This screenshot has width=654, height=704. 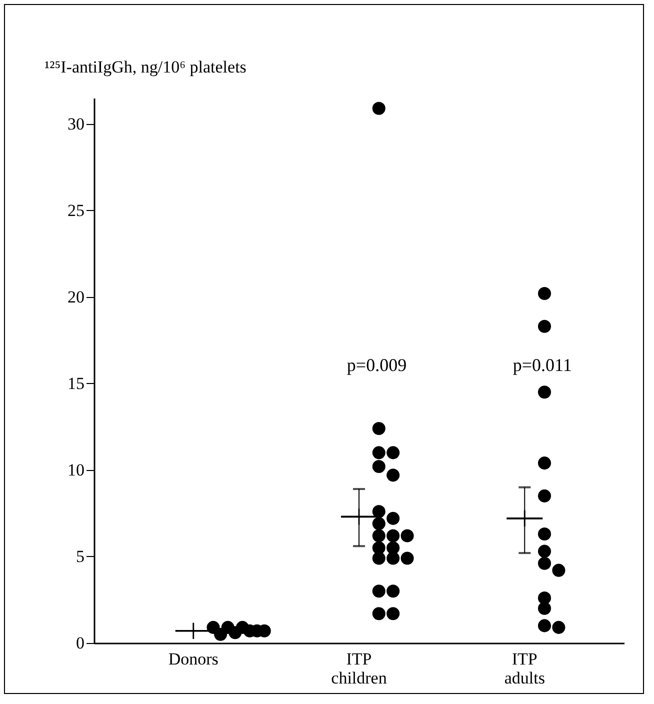 What do you see at coordinates (76, 470) in the screenshot?
I see `y-tick-label: 10` at bounding box center [76, 470].